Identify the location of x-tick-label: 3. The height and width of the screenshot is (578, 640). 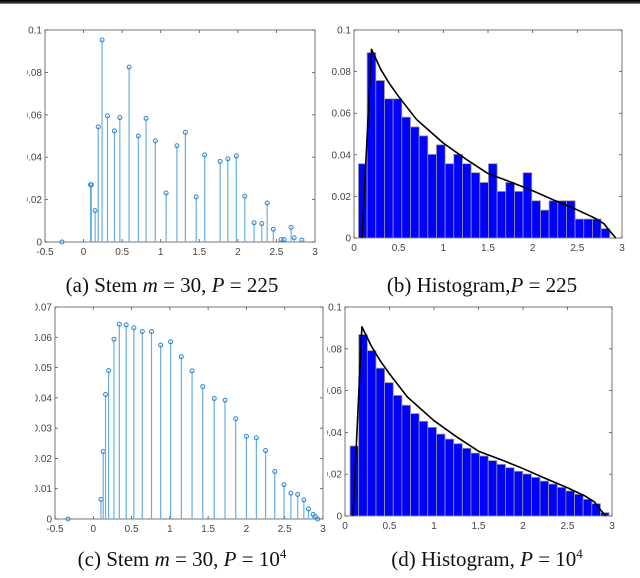
(315, 252).